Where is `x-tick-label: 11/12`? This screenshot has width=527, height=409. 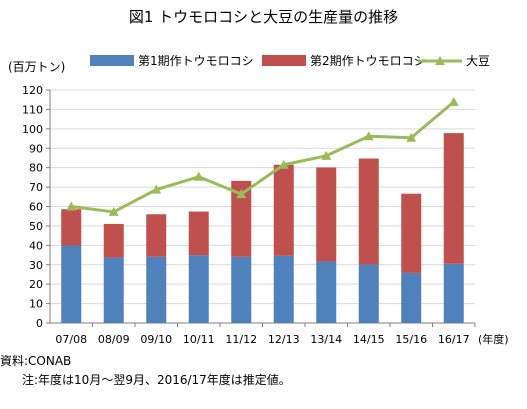 x-tick-label: 11/12 is located at coordinates (241, 339).